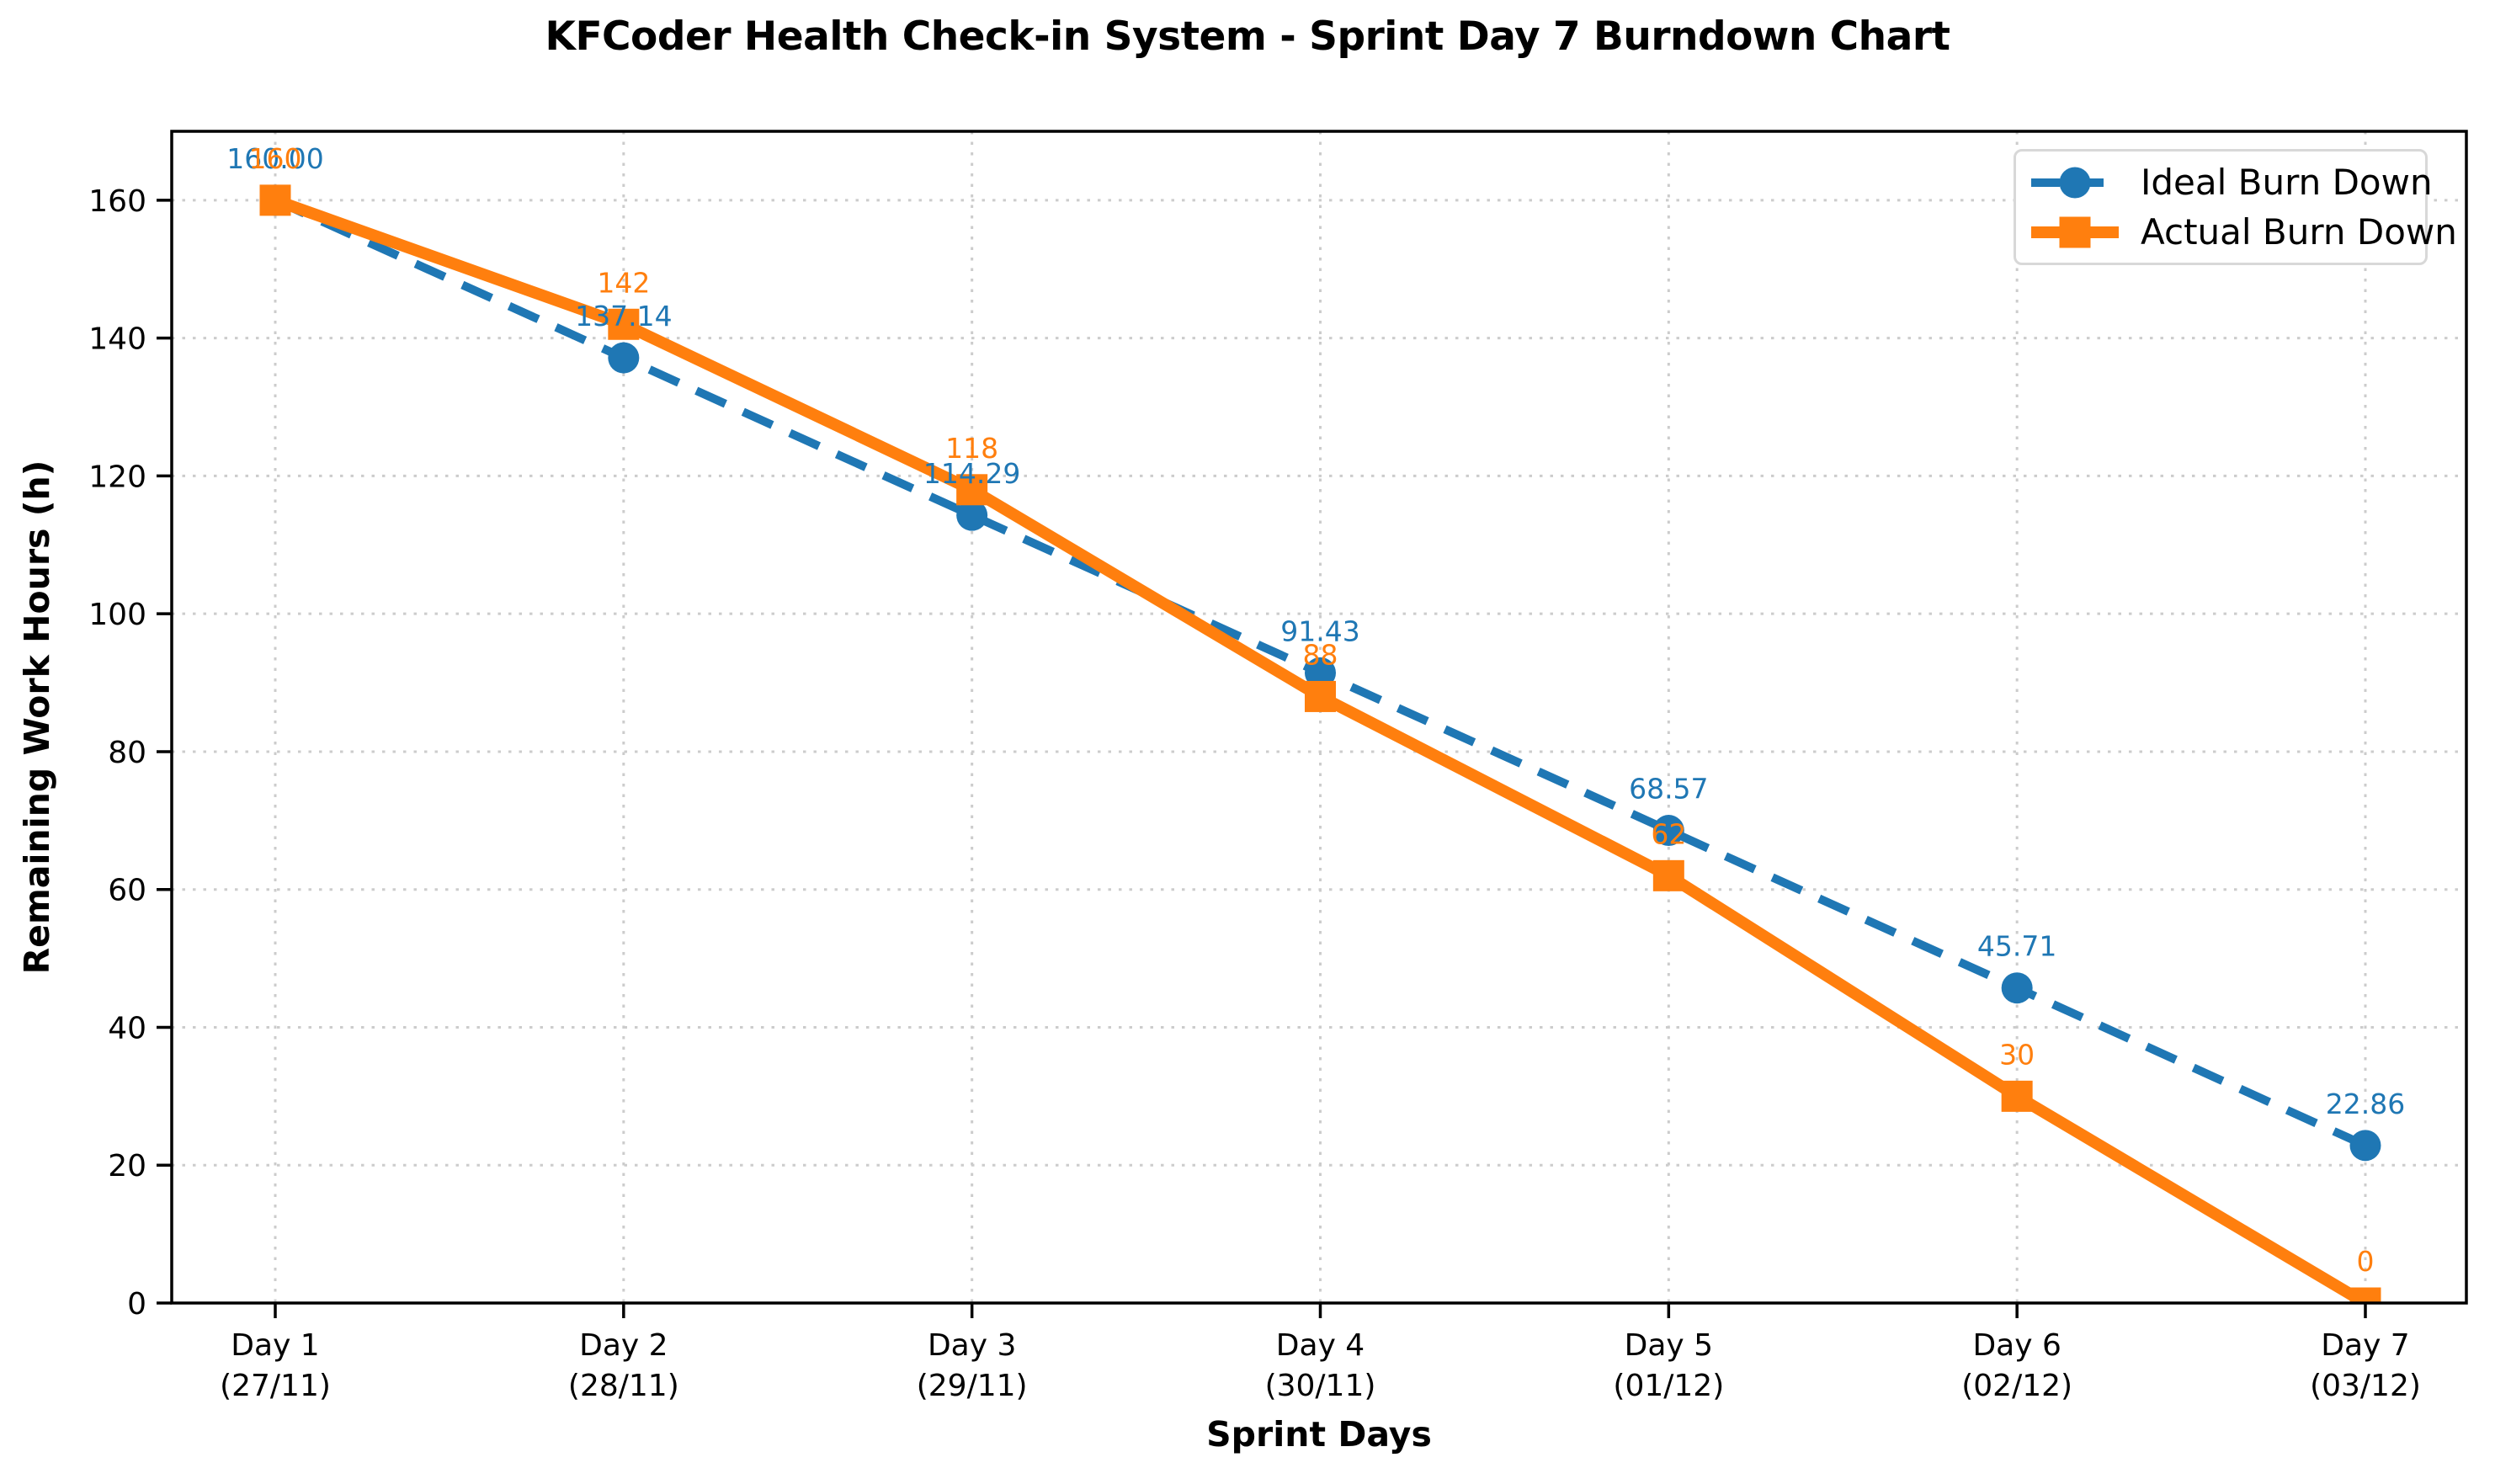 The height and width of the screenshot is (1484, 2495). I want to click on data-label: 0, so click(2366, 1261).